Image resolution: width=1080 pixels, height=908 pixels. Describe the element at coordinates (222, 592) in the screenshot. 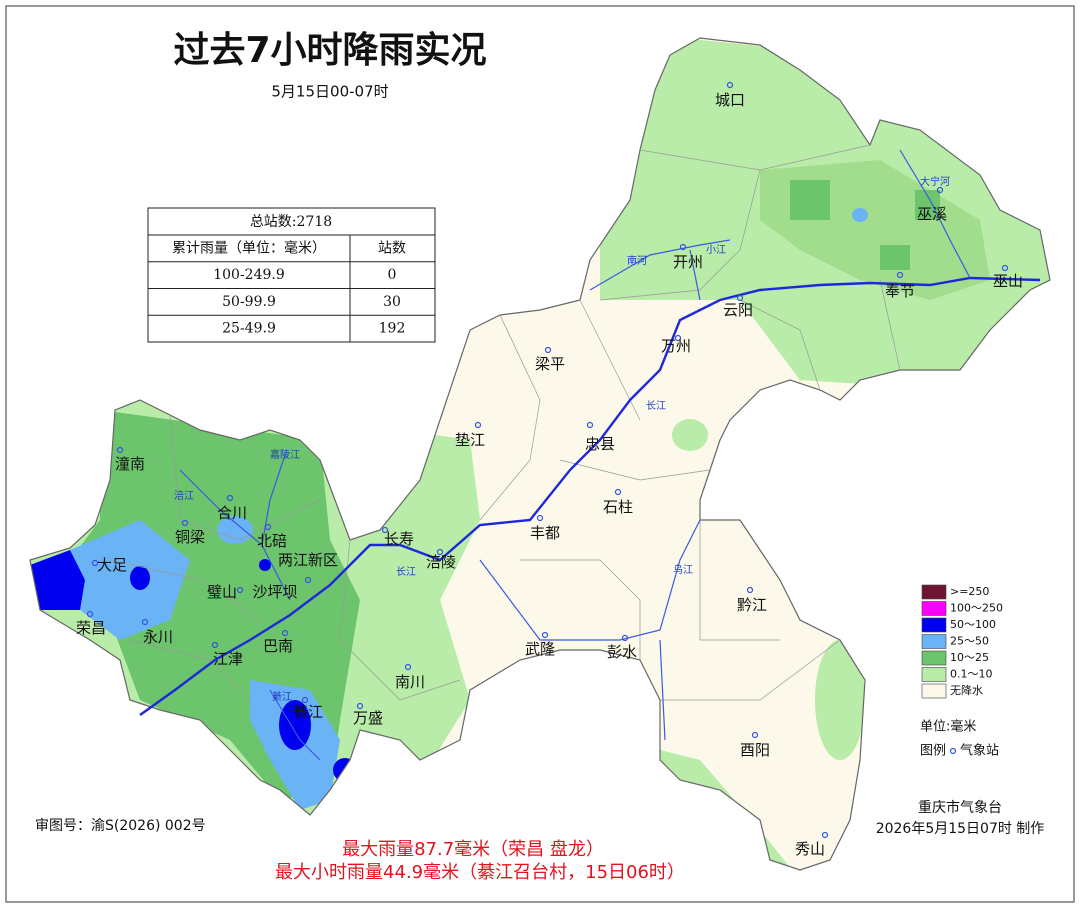

I see `city-label: 璧山` at that location.